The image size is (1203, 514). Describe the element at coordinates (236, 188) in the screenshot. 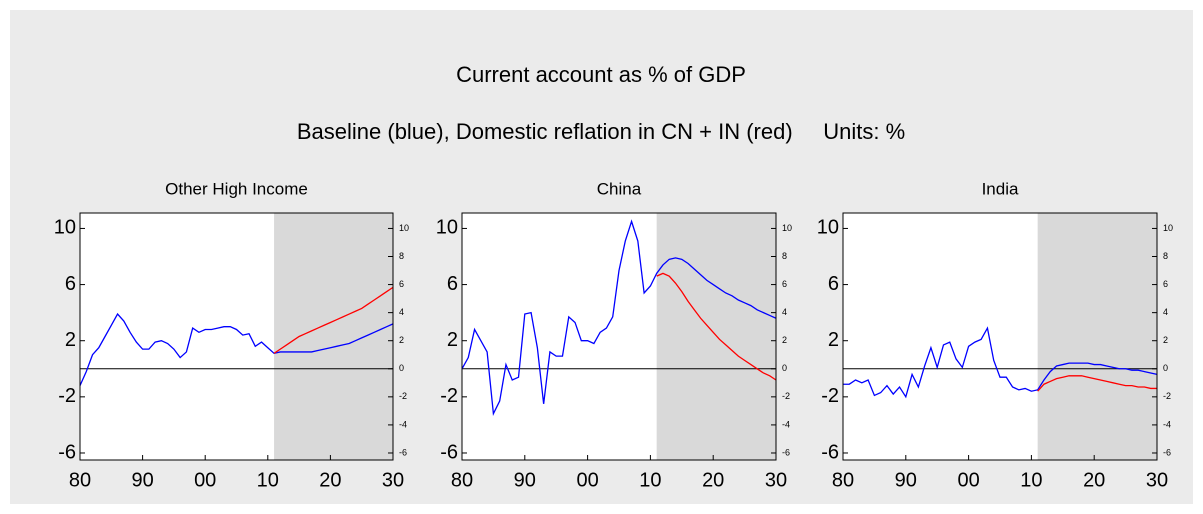

I see `panel-title: Other High Income` at that location.